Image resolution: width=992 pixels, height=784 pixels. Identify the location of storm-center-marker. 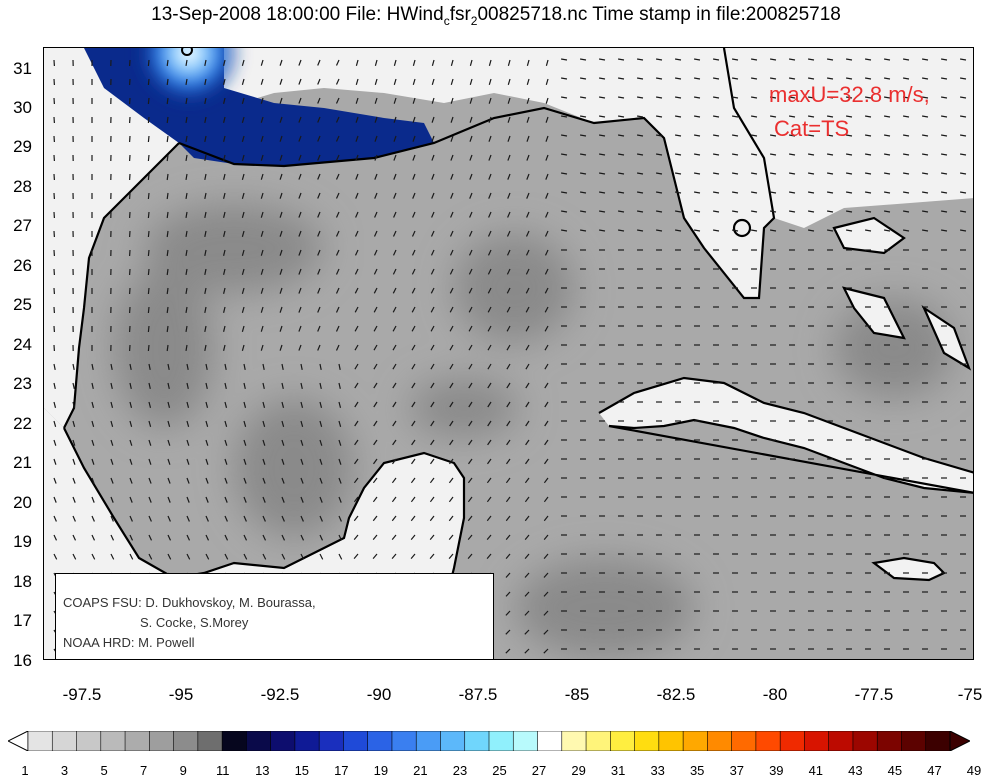
(187, 52).